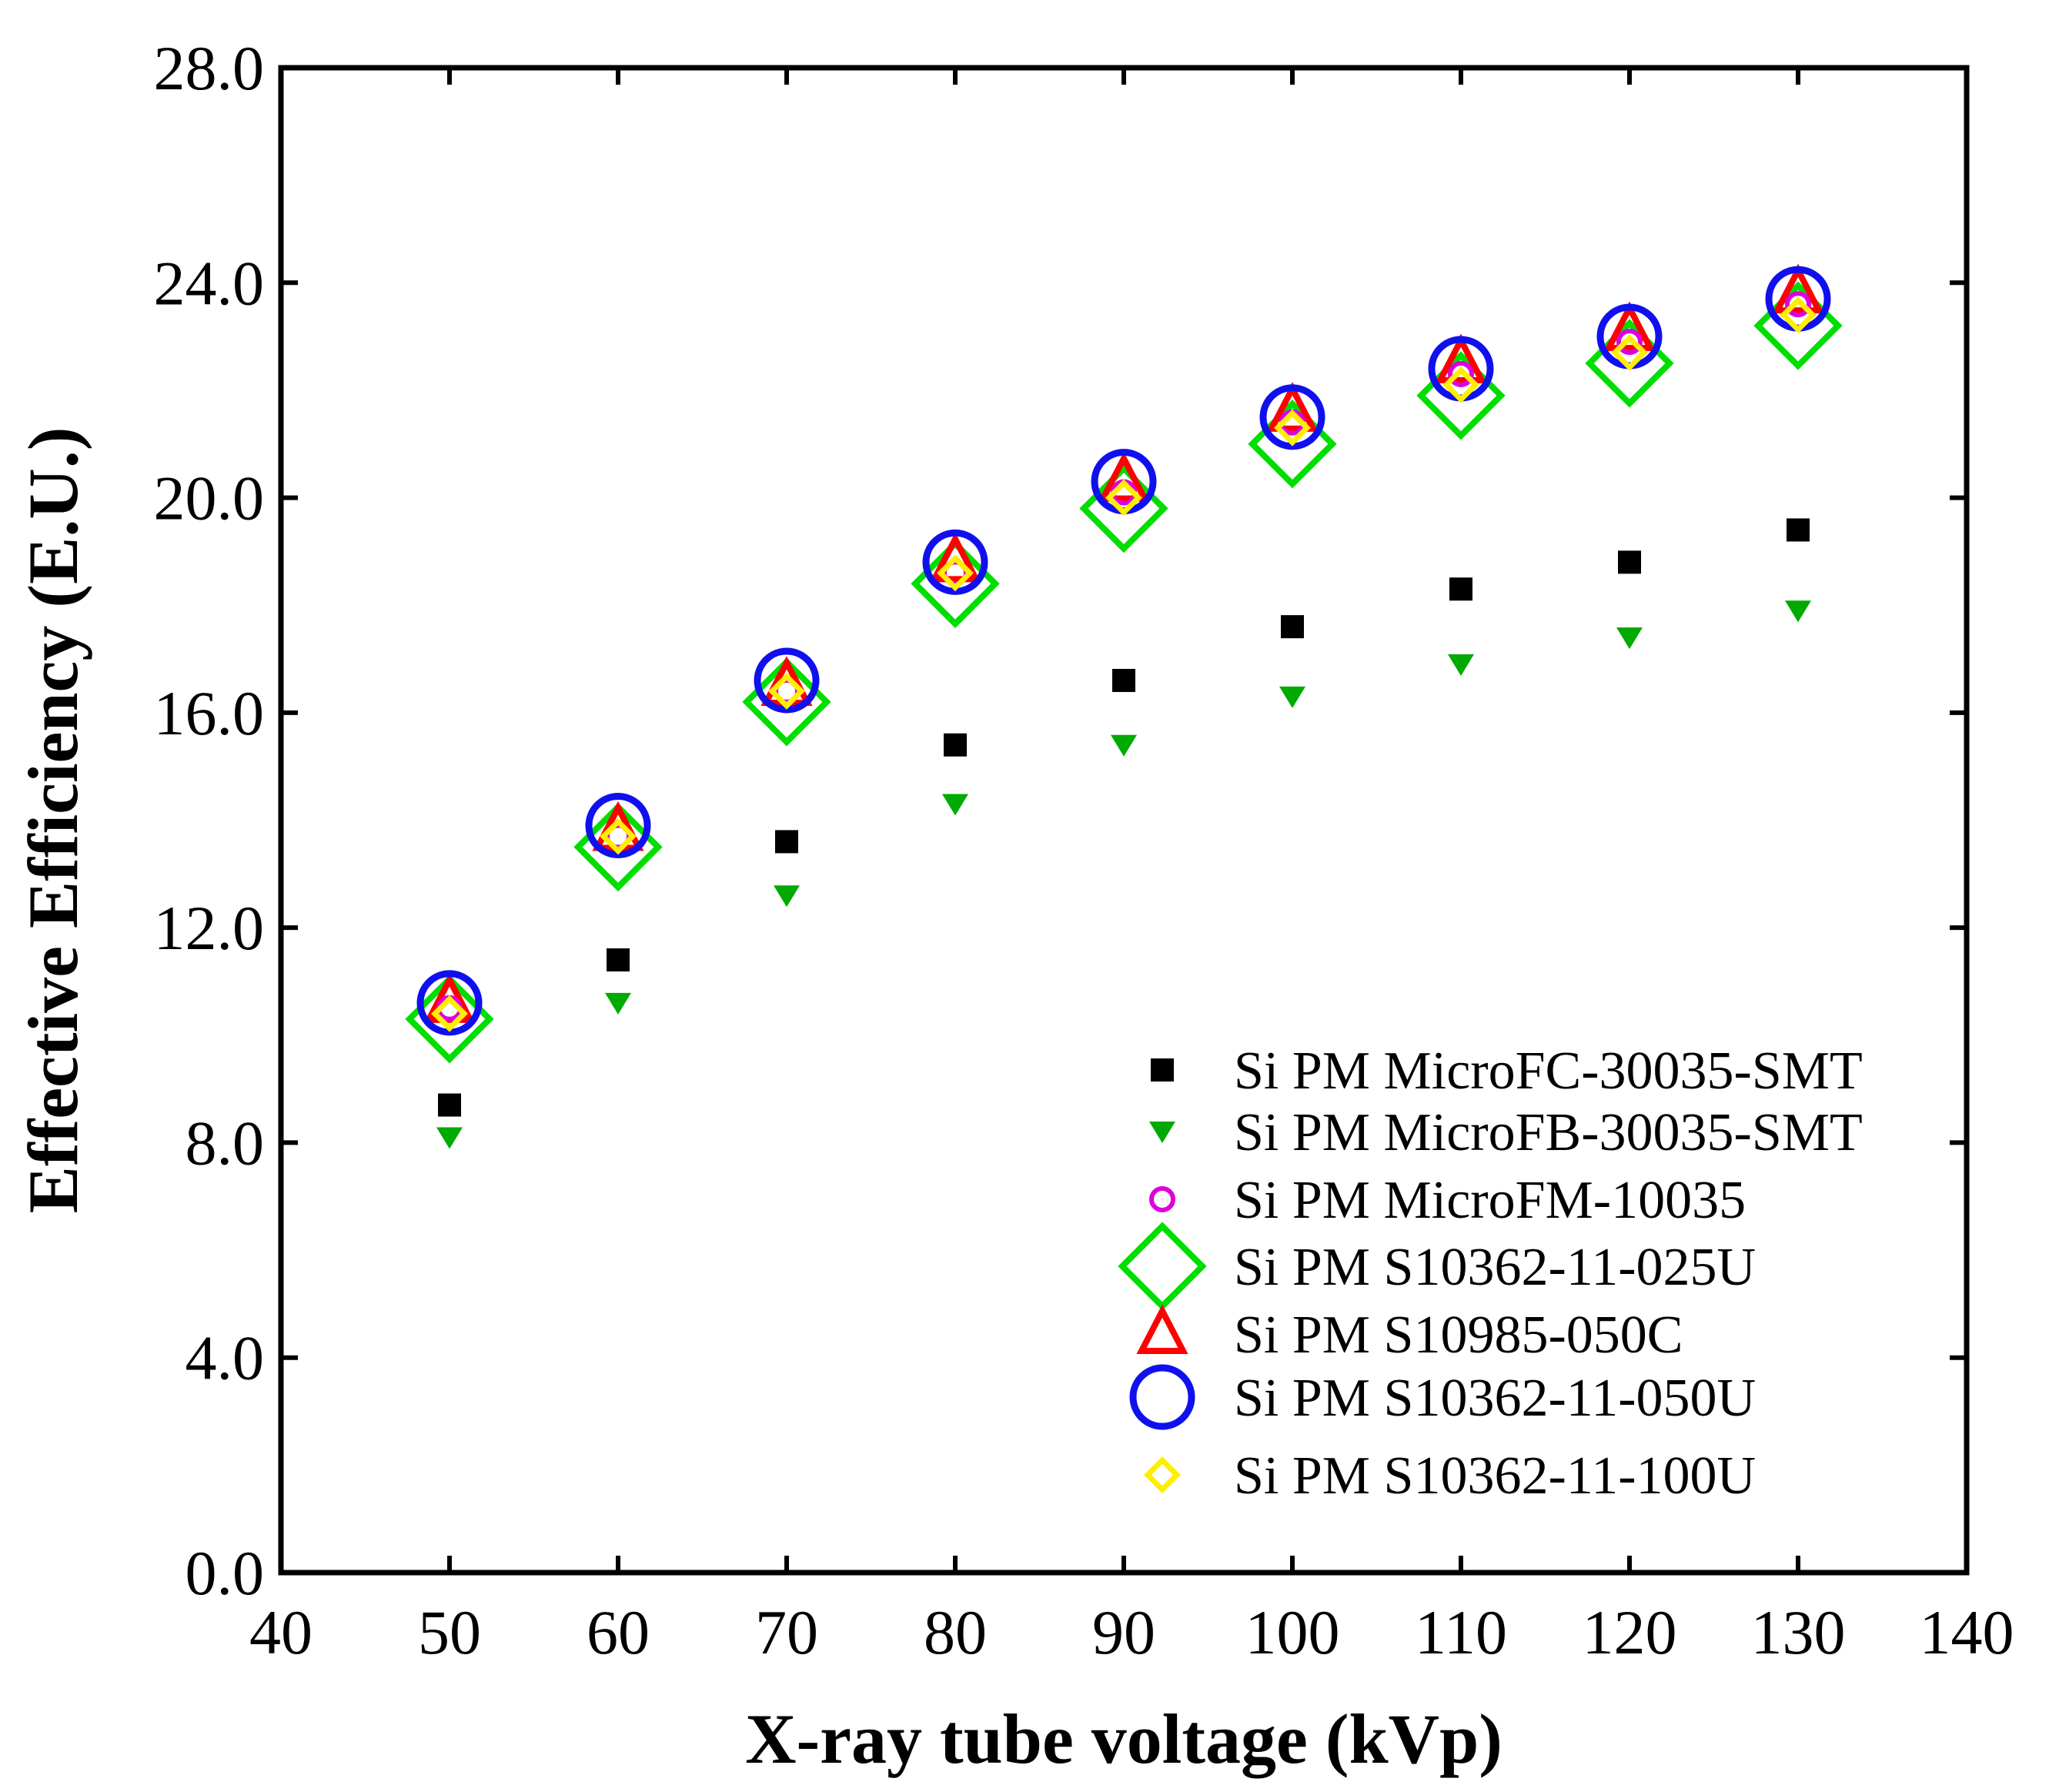 This screenshot has width=2049, height=1792. Describe the element at coordinates (225, 1573) in the screenshot. I see `y-tick-label: 0.0` at that location.